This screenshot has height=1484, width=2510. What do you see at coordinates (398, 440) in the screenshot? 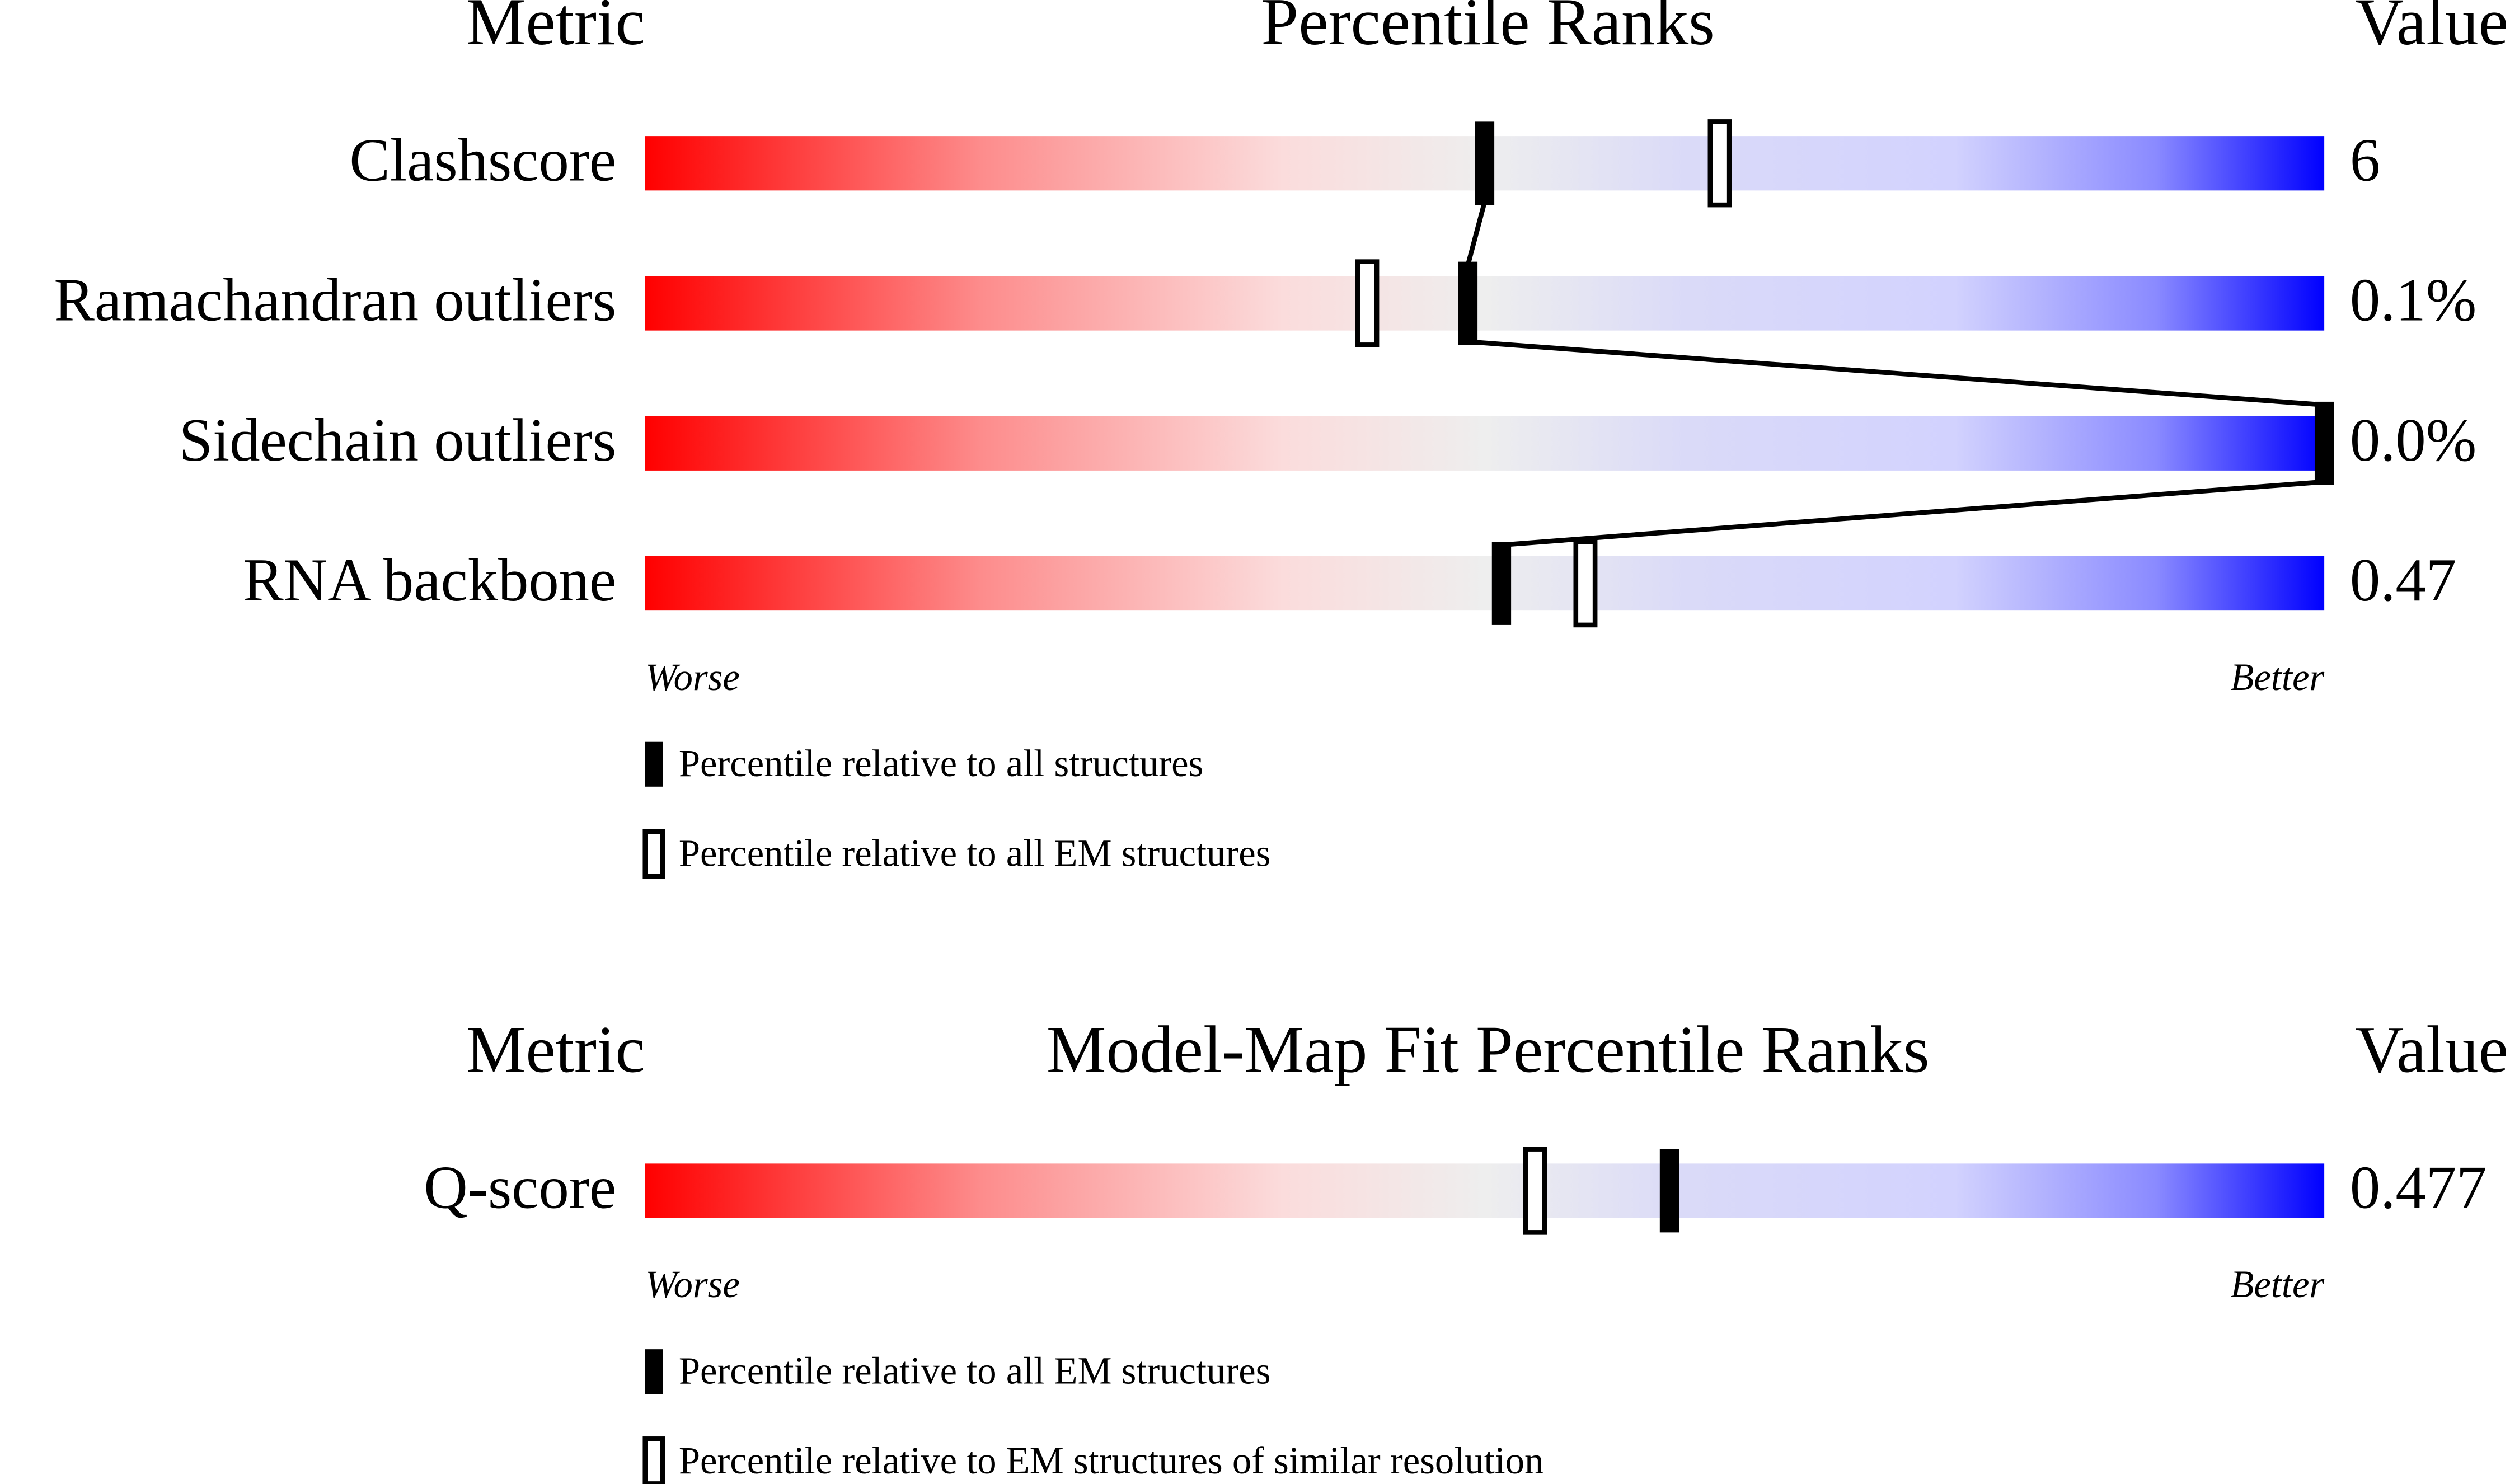
I see `metric-label: Sidechain outliers` at bounding box center [398, 440].